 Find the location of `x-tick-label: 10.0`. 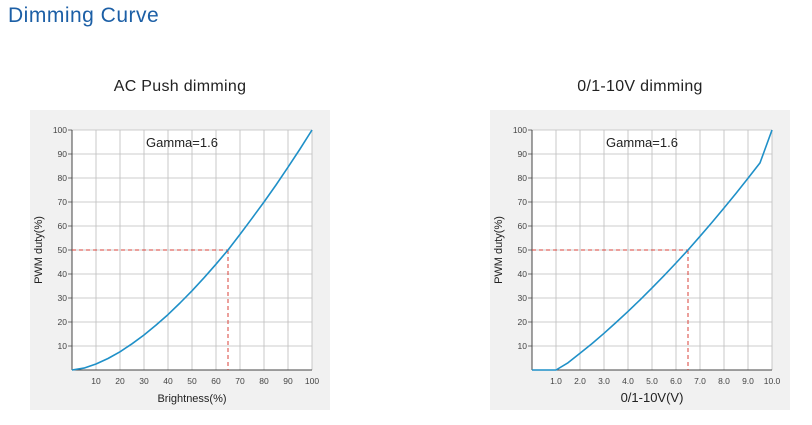

x-tick-label: 10.0 is located at coordinates (772, 381).